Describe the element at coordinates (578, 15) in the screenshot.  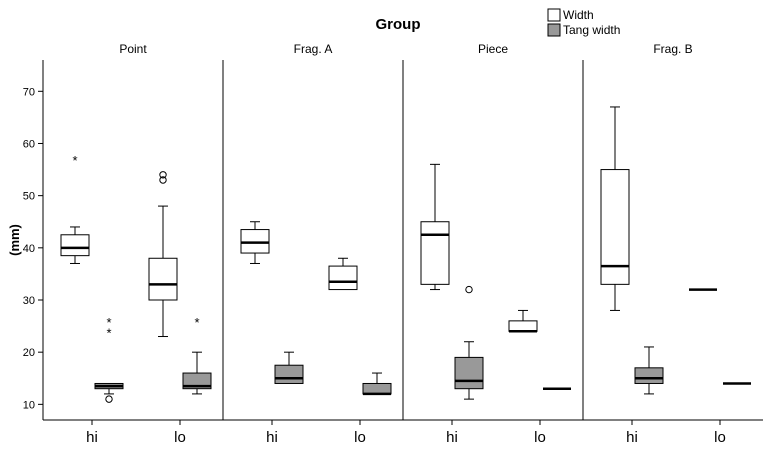
I see `legend-label-width: Width` at that location.